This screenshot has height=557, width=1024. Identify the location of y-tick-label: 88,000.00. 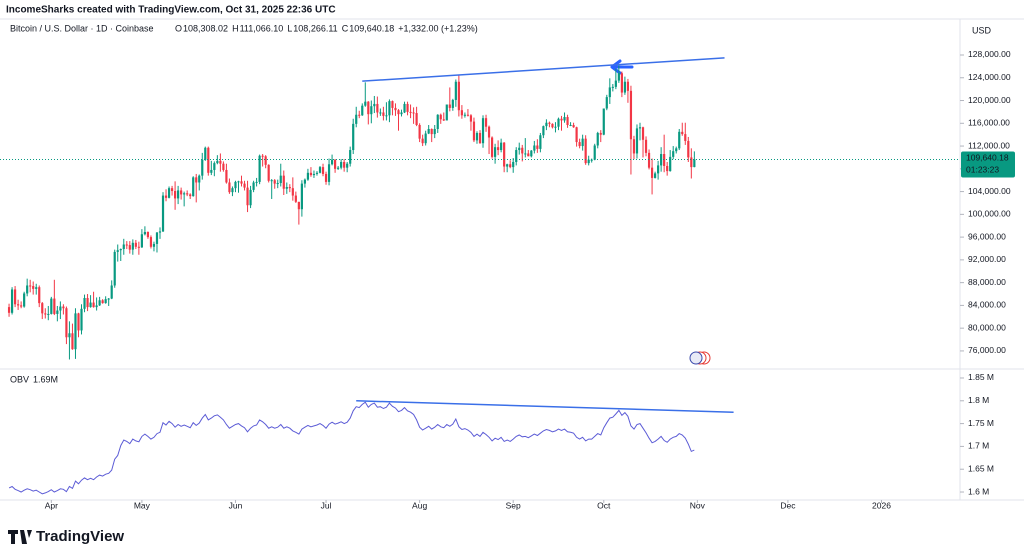
(987, 282).